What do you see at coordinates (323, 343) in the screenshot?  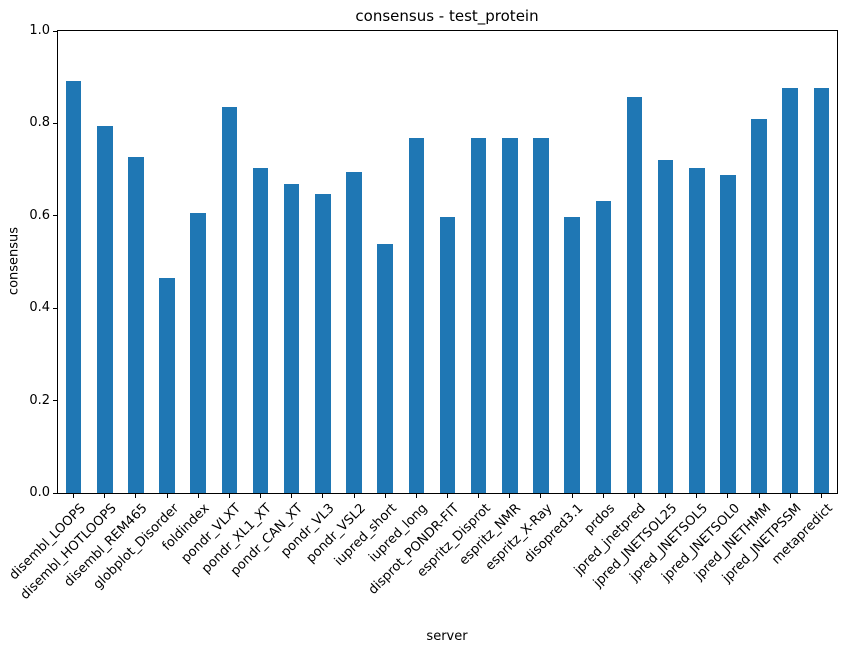 I see `bar-pondr_VL3` at bounding box center [323, 343].